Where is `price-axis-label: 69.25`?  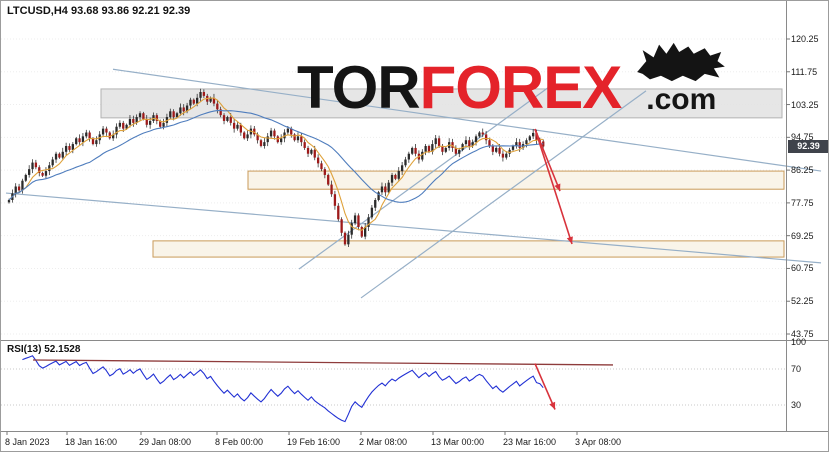 price-axis-label: 69.25 is located at coordinates (802, 235).